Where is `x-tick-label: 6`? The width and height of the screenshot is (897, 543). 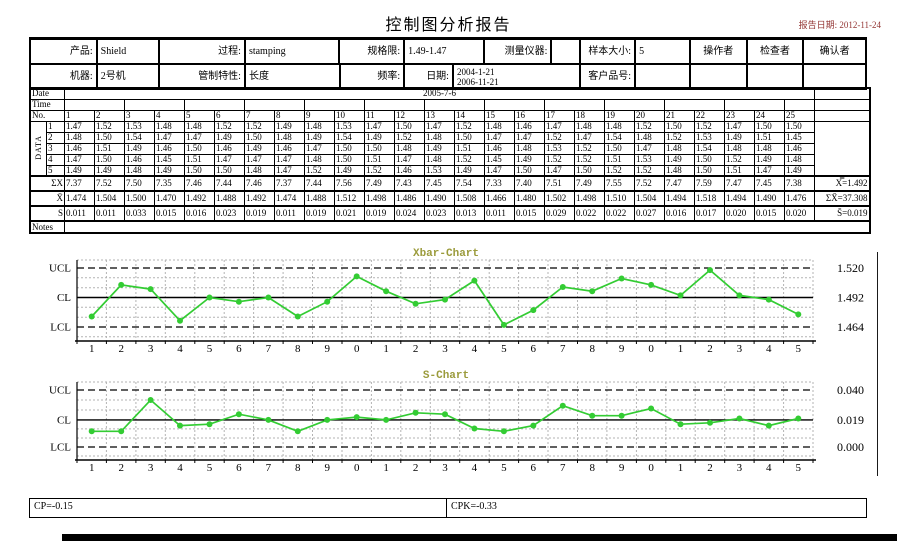 x-tick-label: 6 is located at coordinates (239, 468).